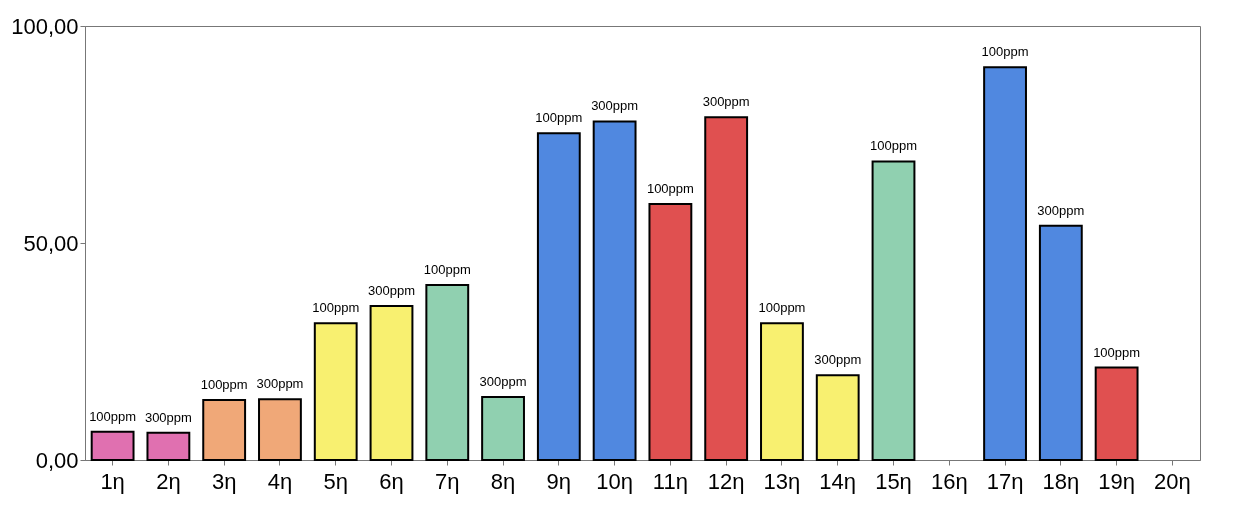 The image size is (1237, 517). What do you see at coordinates (1005, 481) in the screenshot?
I see `x-tick-label: 17η` at bounding box center [1005, 481].